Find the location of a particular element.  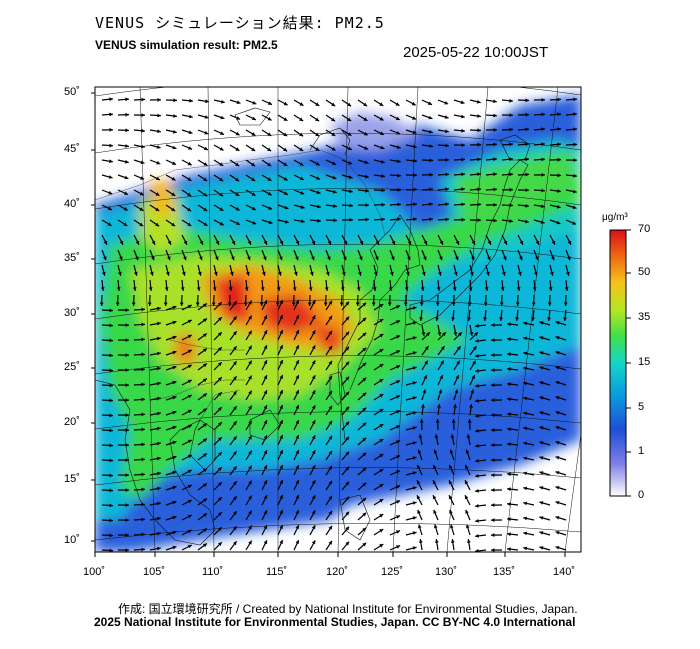

colorbar is located at coordinates (618, 363).